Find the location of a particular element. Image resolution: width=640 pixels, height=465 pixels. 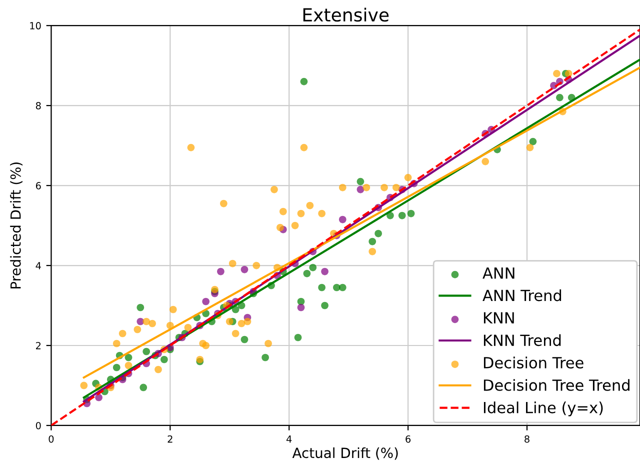

x-tick-label: 0 is located at coordinates (51, 439).